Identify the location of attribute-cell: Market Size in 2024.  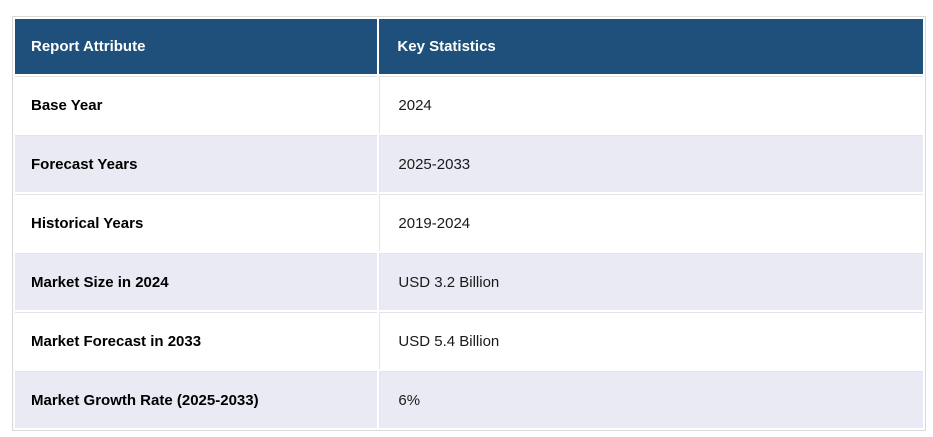
(196, 281).